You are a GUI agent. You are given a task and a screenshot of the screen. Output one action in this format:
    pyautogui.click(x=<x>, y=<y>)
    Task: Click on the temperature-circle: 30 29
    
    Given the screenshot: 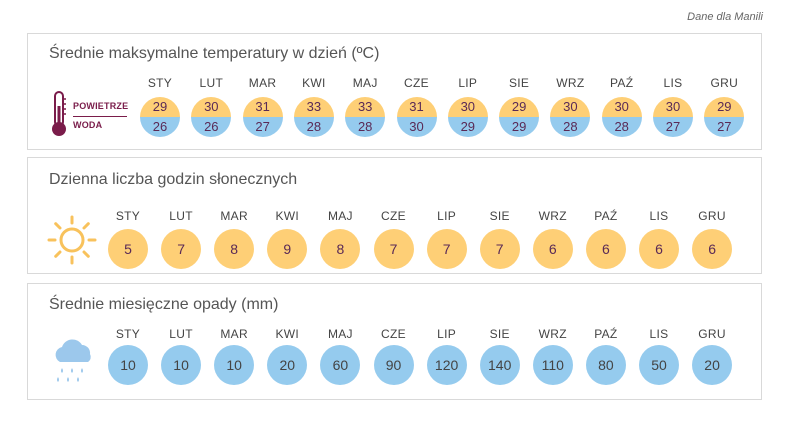 What is the action you would take?
    pyautogui.click(x=467, y=117)
    